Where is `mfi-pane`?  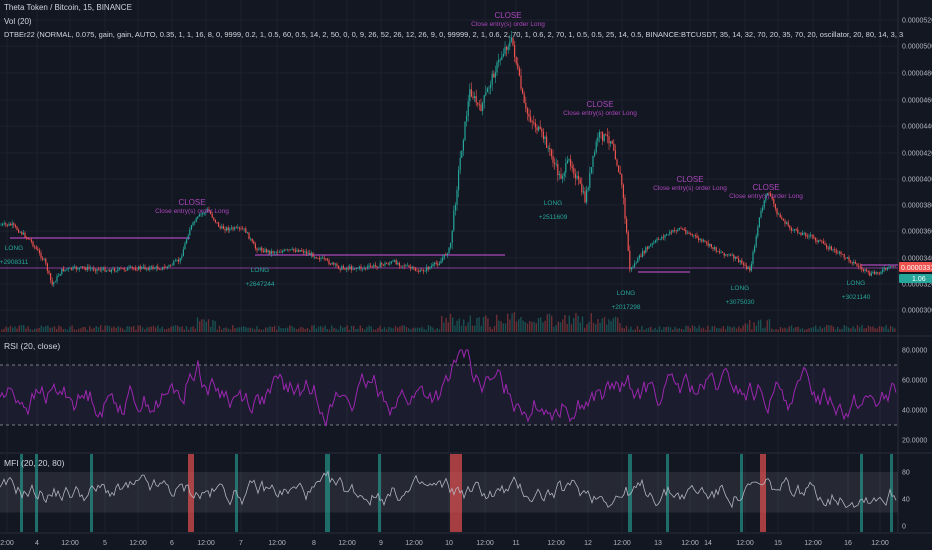 mfi-pane is located at coordinates (449, 493).